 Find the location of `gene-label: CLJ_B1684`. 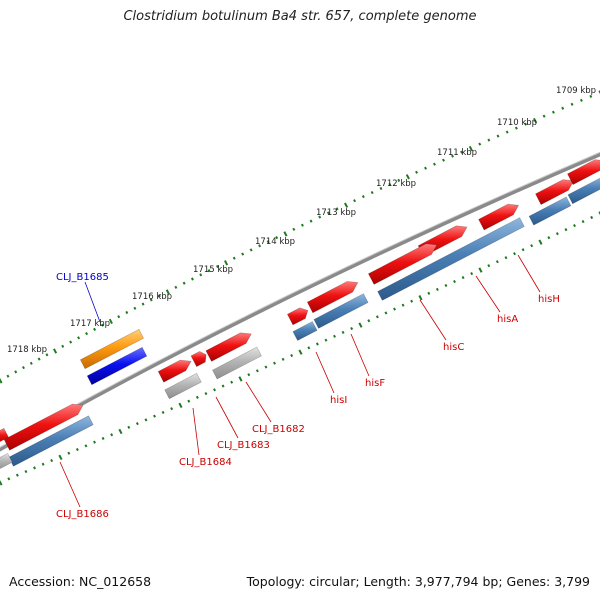

gene-label: CLJ_B1684 is located at coordinates (205, 462).